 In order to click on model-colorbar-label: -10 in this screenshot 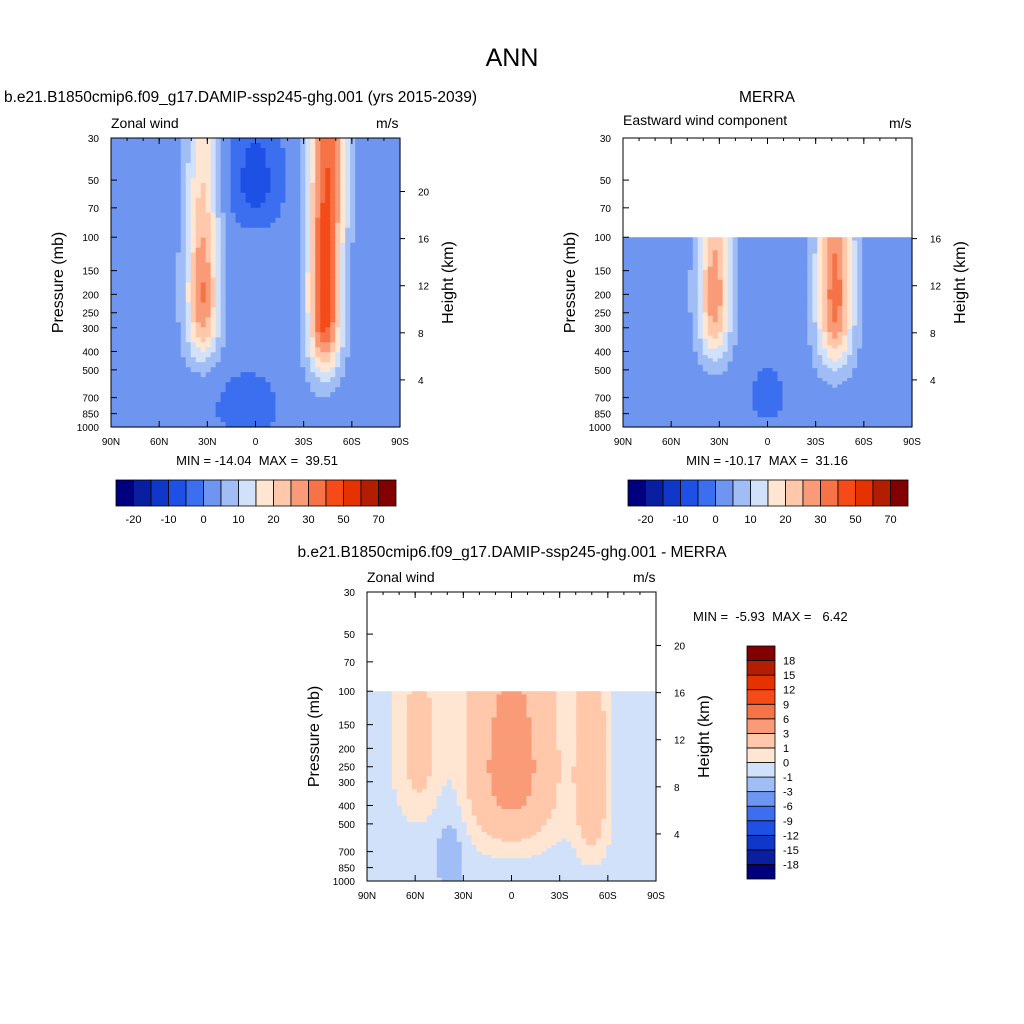, I will do `click(169, 520)`.